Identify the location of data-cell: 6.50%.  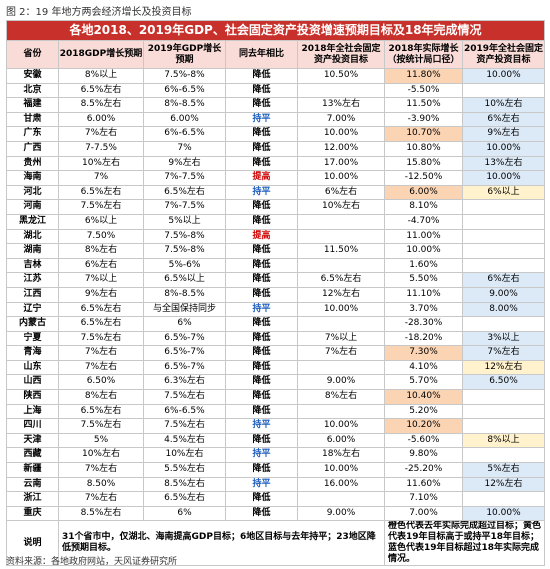
(503, 382).